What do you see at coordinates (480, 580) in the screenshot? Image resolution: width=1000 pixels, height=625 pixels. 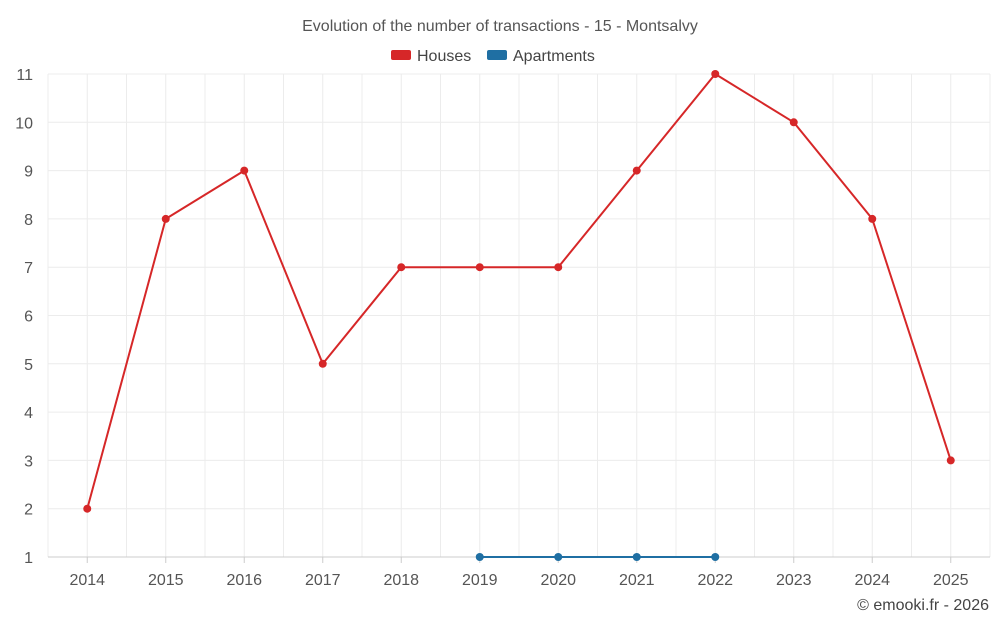 I see `x-tick-label: 2019` at bounding box center [480, 580].